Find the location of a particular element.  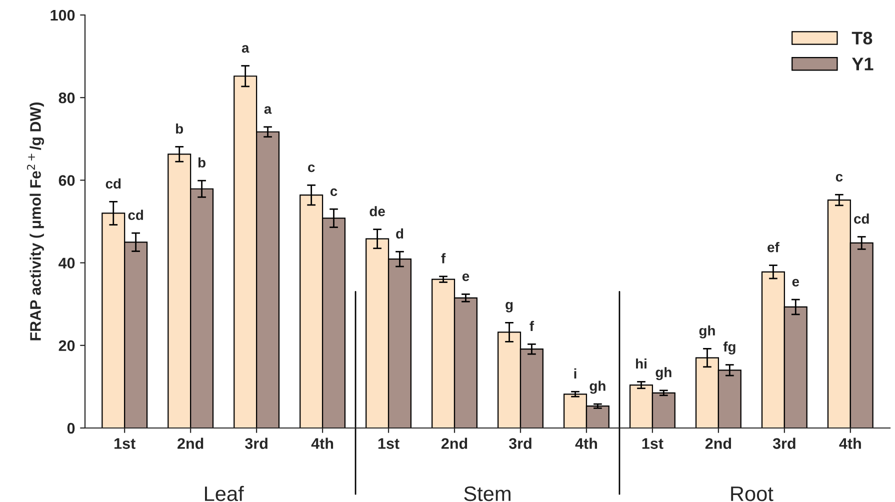

y-tick-label: 20 is located at coordinates (66, 346).